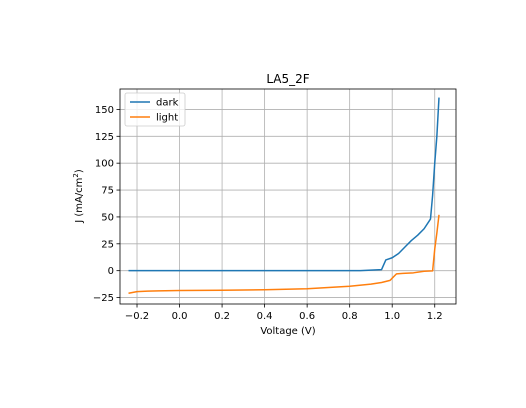 The width and height of the screenshot is (526, 408). I want to click on x-tick-label: 1.2, so click(435, 316).